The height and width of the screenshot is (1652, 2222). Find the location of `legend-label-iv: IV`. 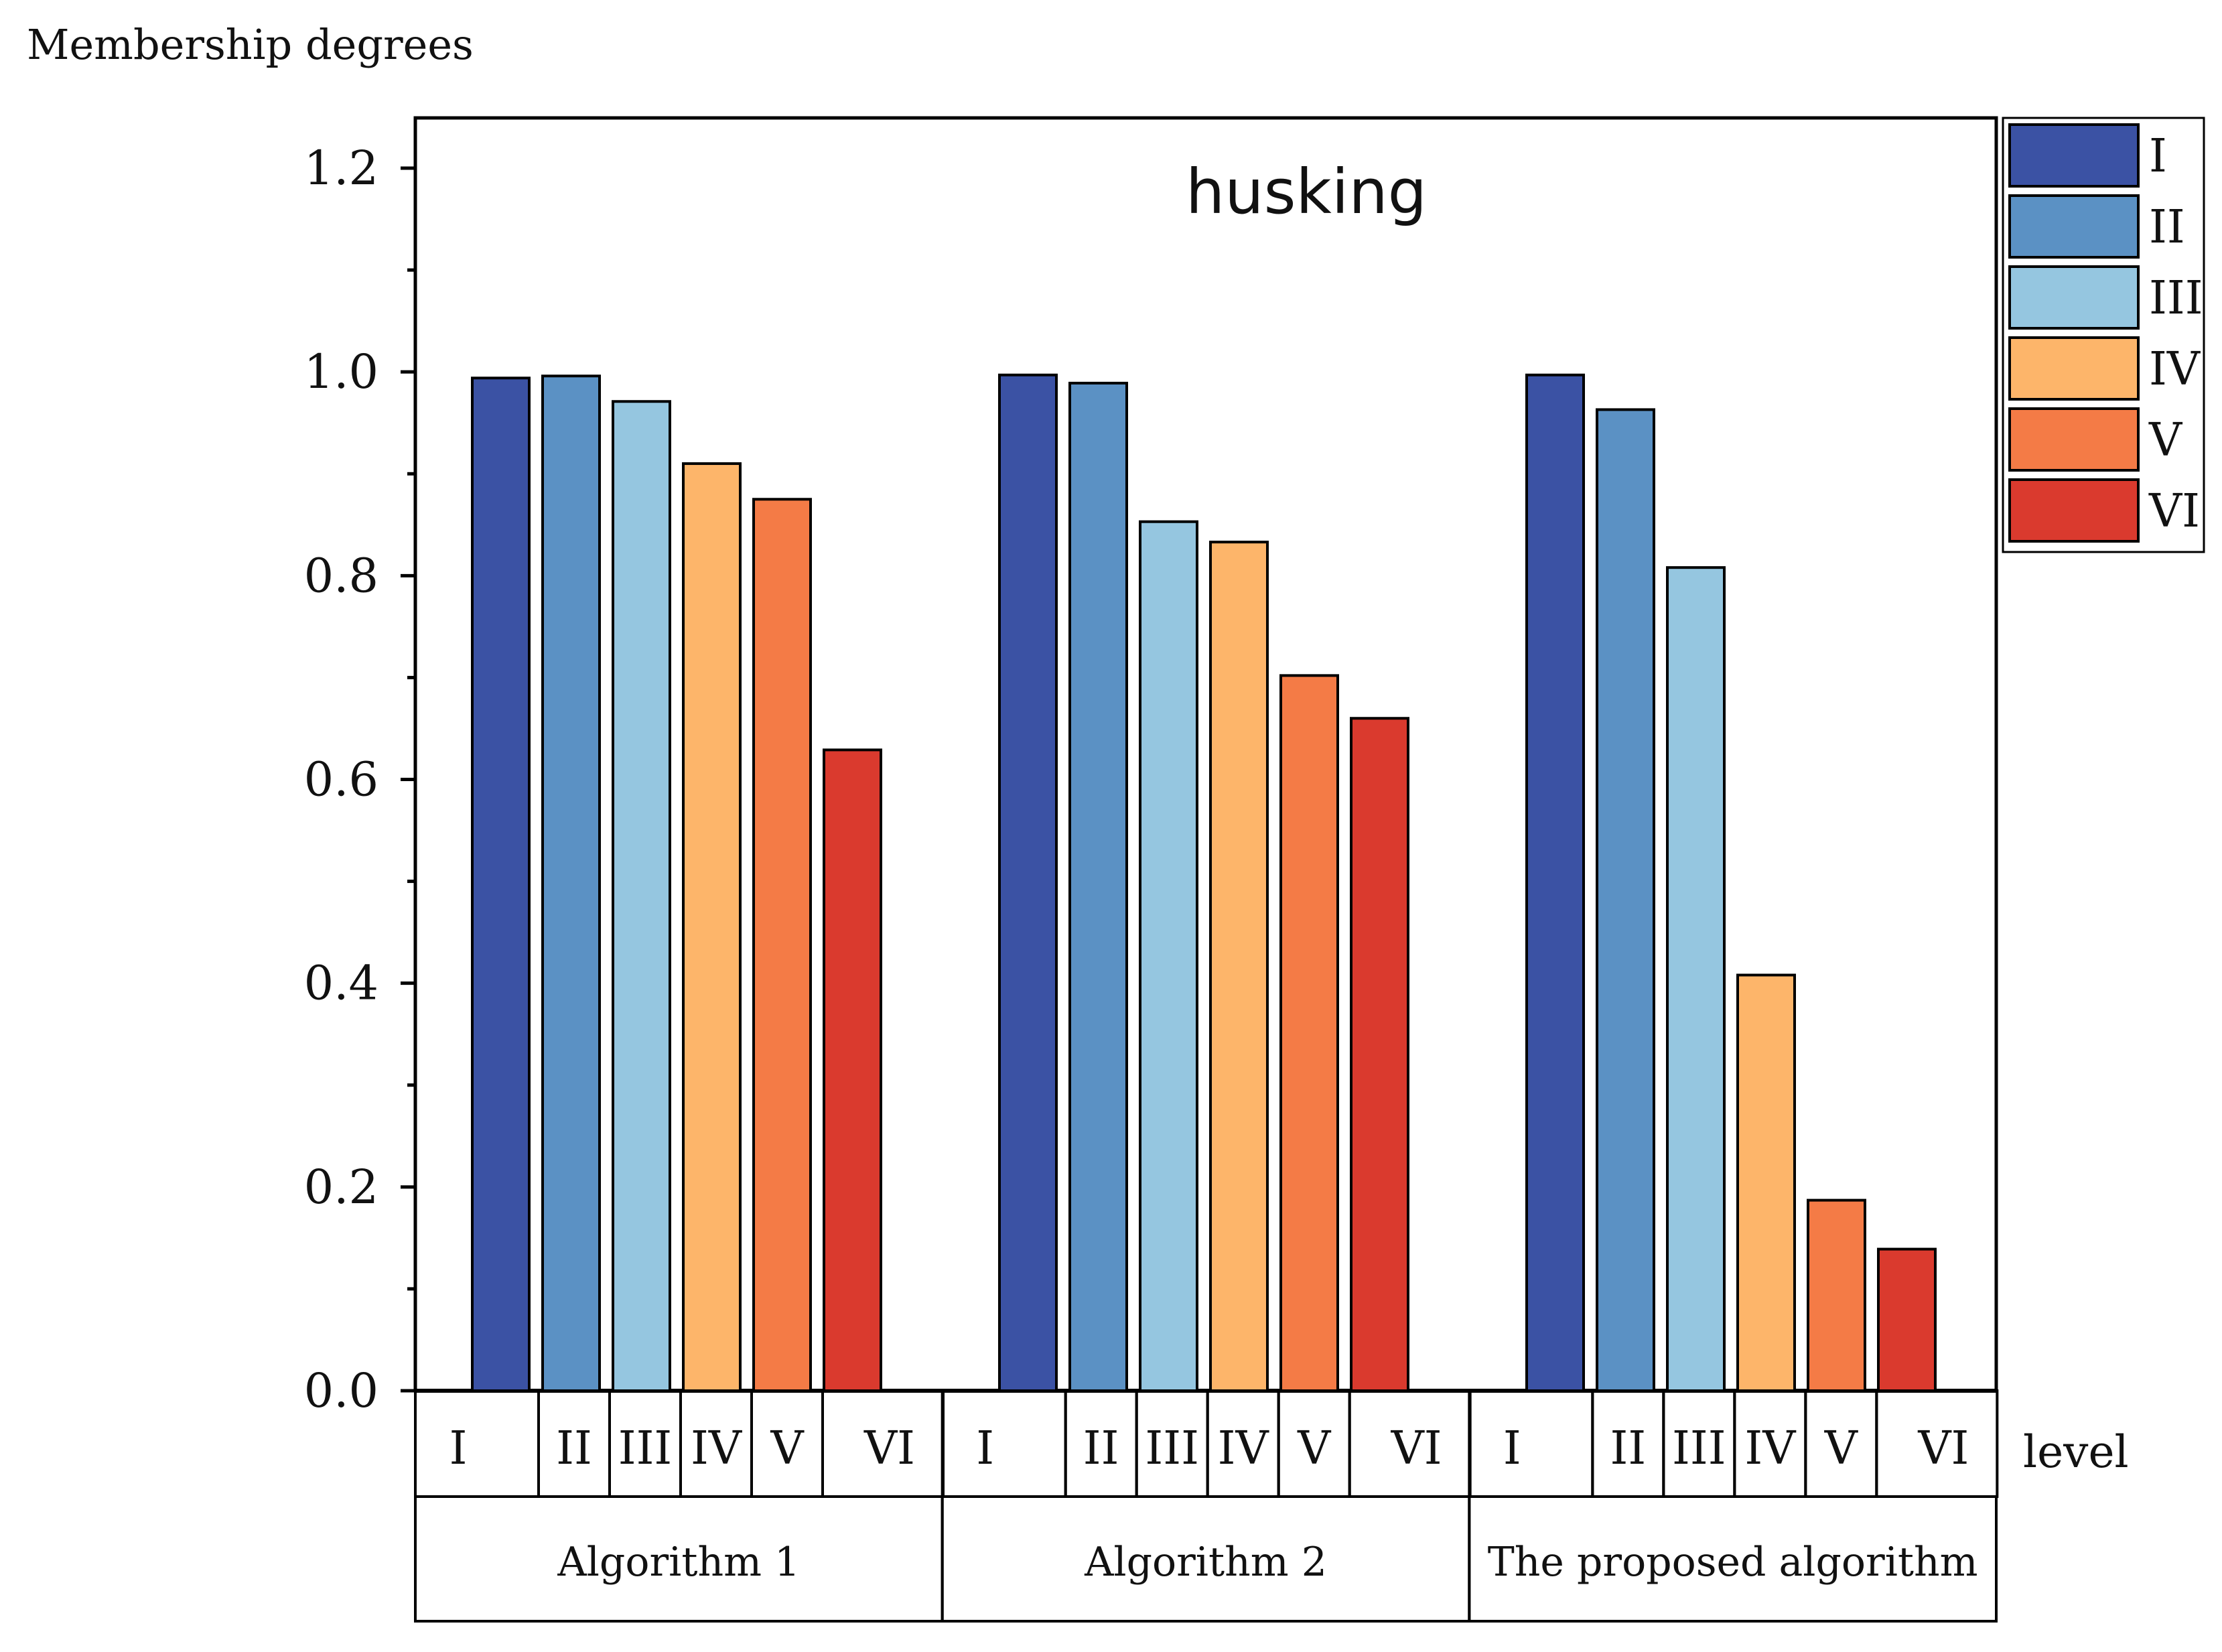

legend-label-iv: IV is located at coordinates (2175, 369).